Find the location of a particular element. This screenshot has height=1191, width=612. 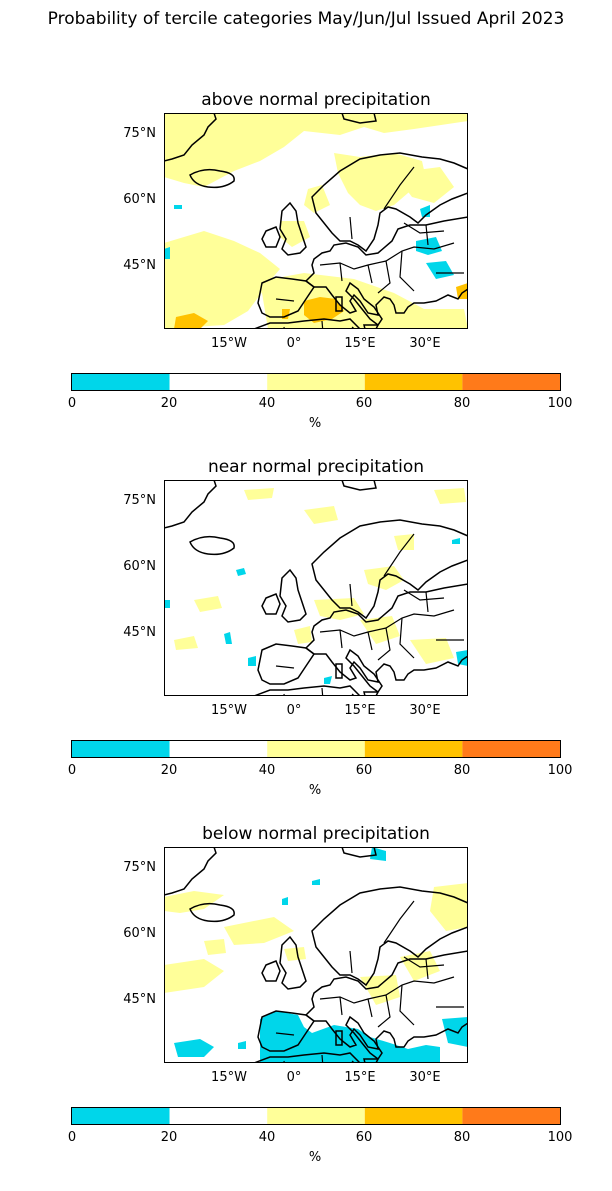

panel-title: above normal precipitation is located at coordinates (316, 100).